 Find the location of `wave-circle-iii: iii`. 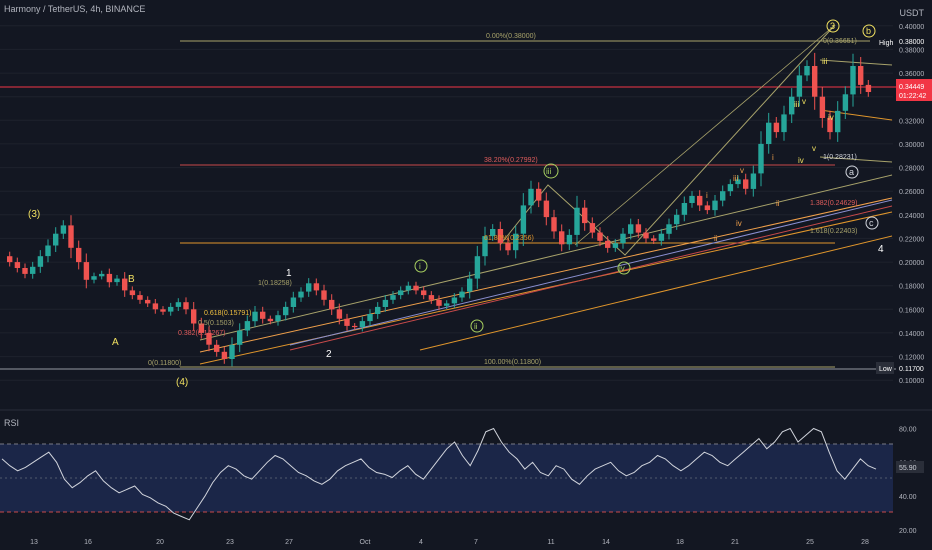

wave-circle-iii: iii is located at coordinates (551, 171).